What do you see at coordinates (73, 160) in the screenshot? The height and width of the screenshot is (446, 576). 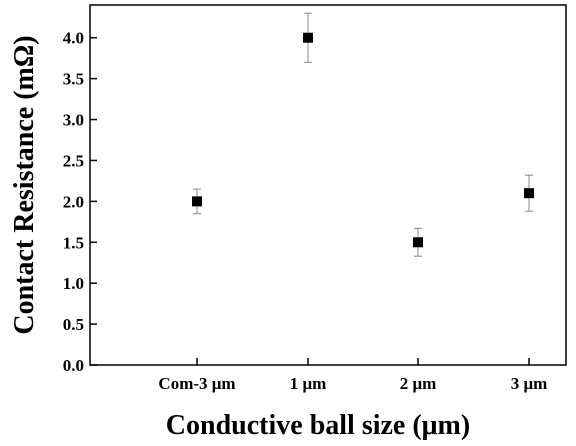 I see `y-tick-label: 2.5` at bounding box center [73, 160].